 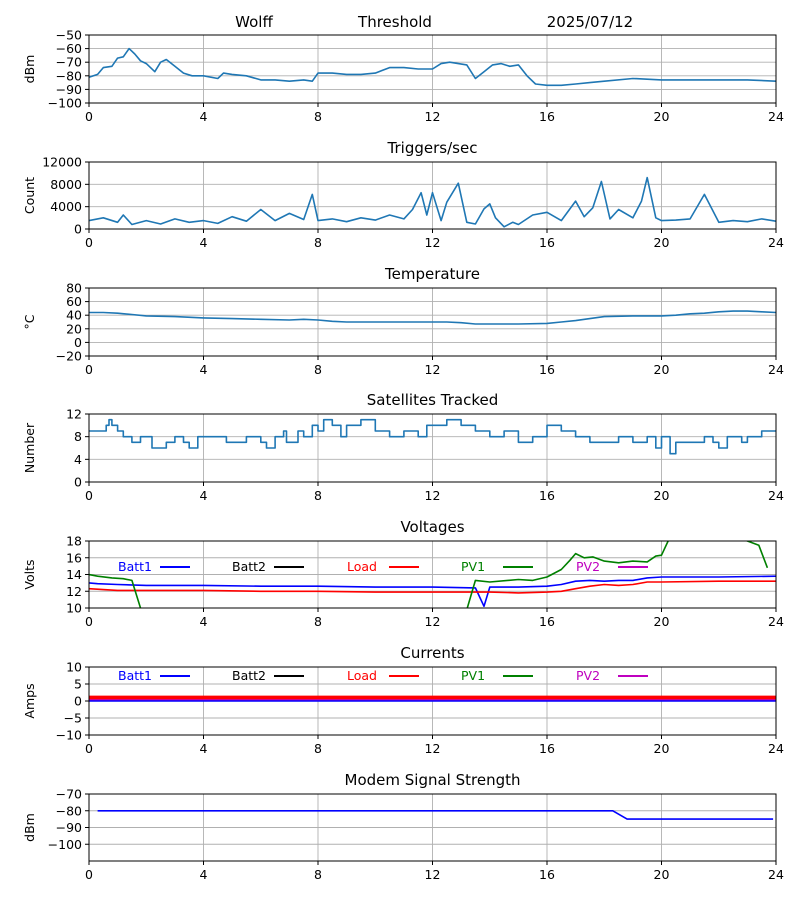 I want to click on temperature-frame, so click(x=432, y=322).